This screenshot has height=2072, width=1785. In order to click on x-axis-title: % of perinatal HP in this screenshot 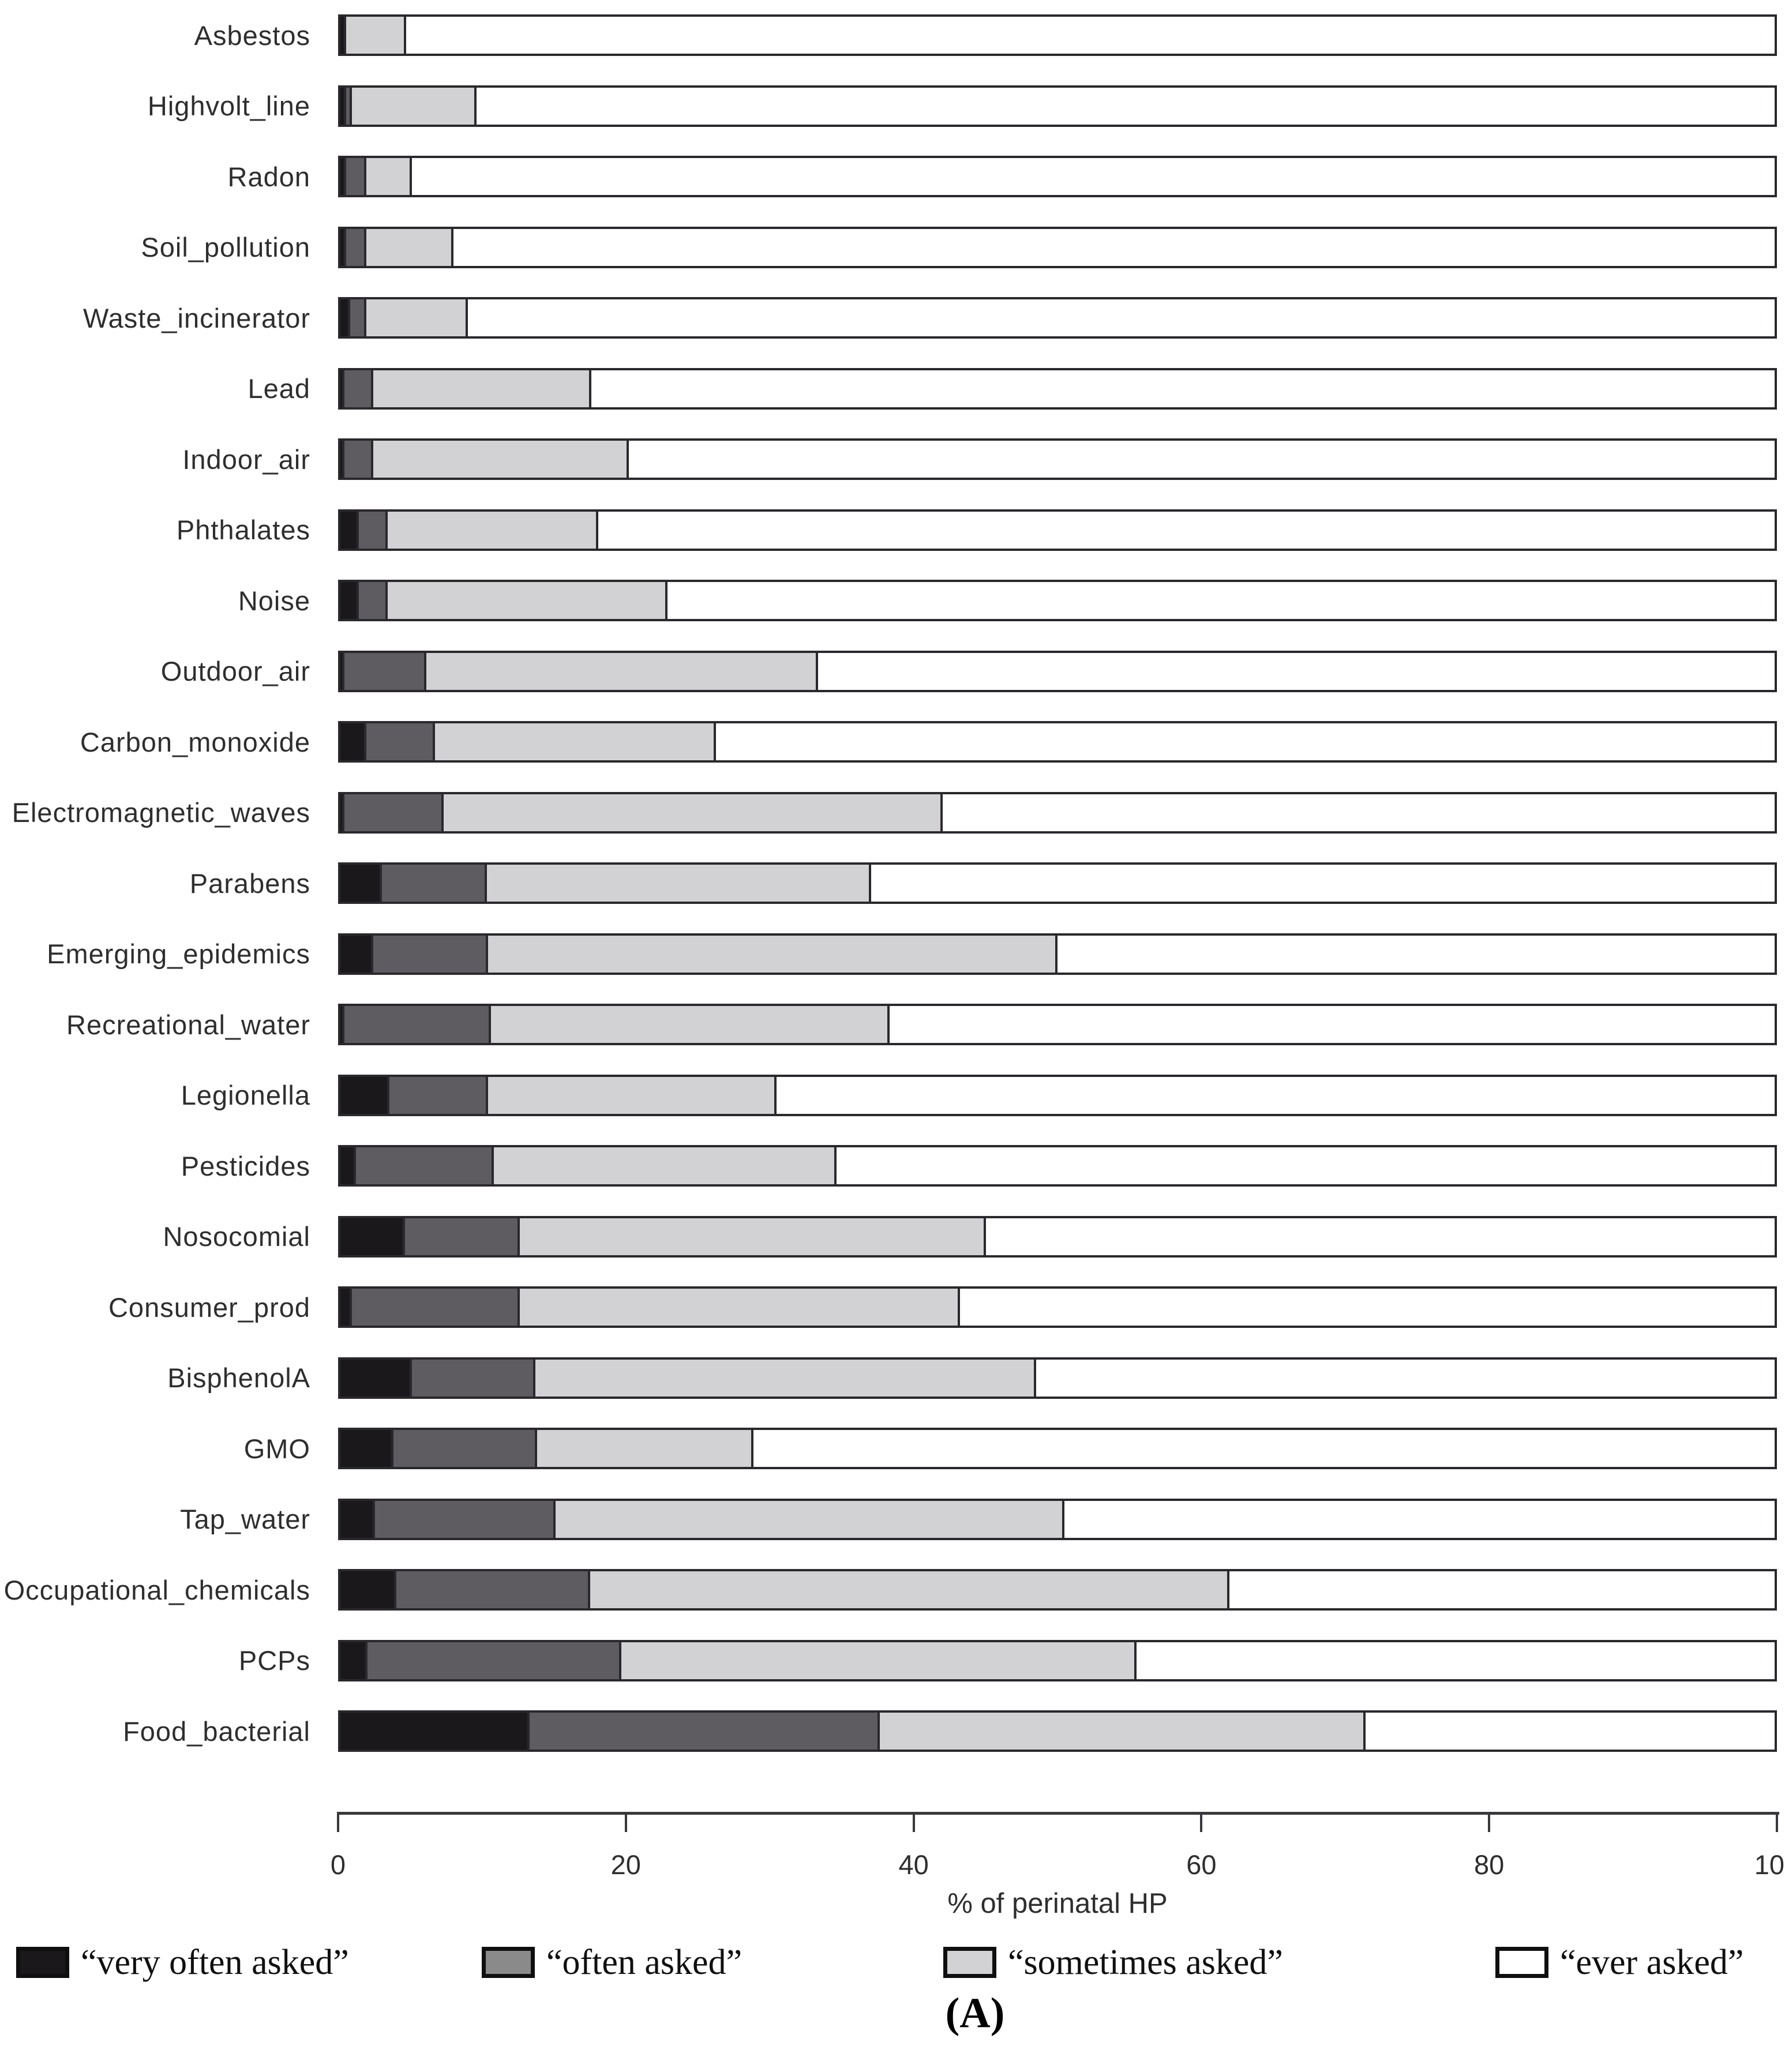, I will do `click(1057, 1903)`.